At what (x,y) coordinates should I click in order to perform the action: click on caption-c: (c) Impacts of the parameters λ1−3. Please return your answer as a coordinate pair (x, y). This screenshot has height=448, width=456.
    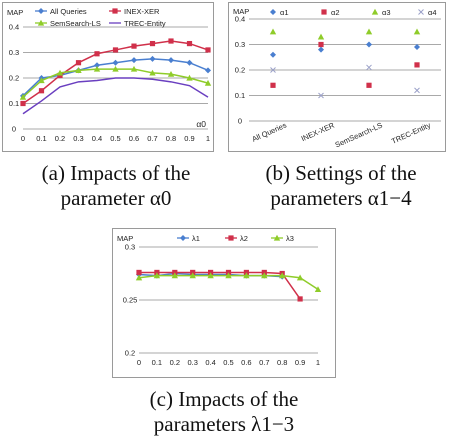
    Looking at the image, I should click on (224, 412).